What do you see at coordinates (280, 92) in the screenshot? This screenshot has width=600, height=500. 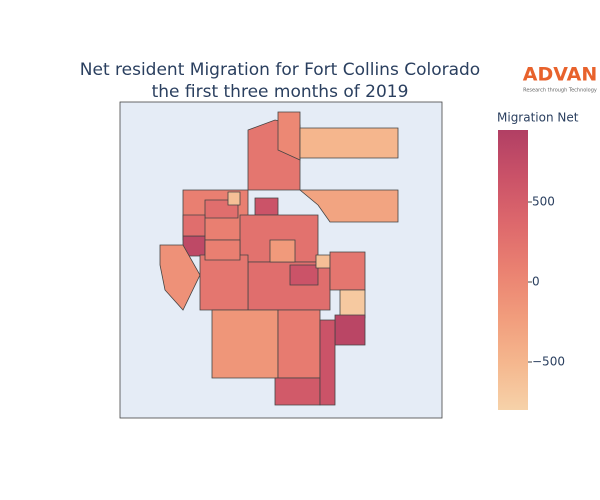 I see `title: the first three months of 2019` at bounding box center [280, 92].